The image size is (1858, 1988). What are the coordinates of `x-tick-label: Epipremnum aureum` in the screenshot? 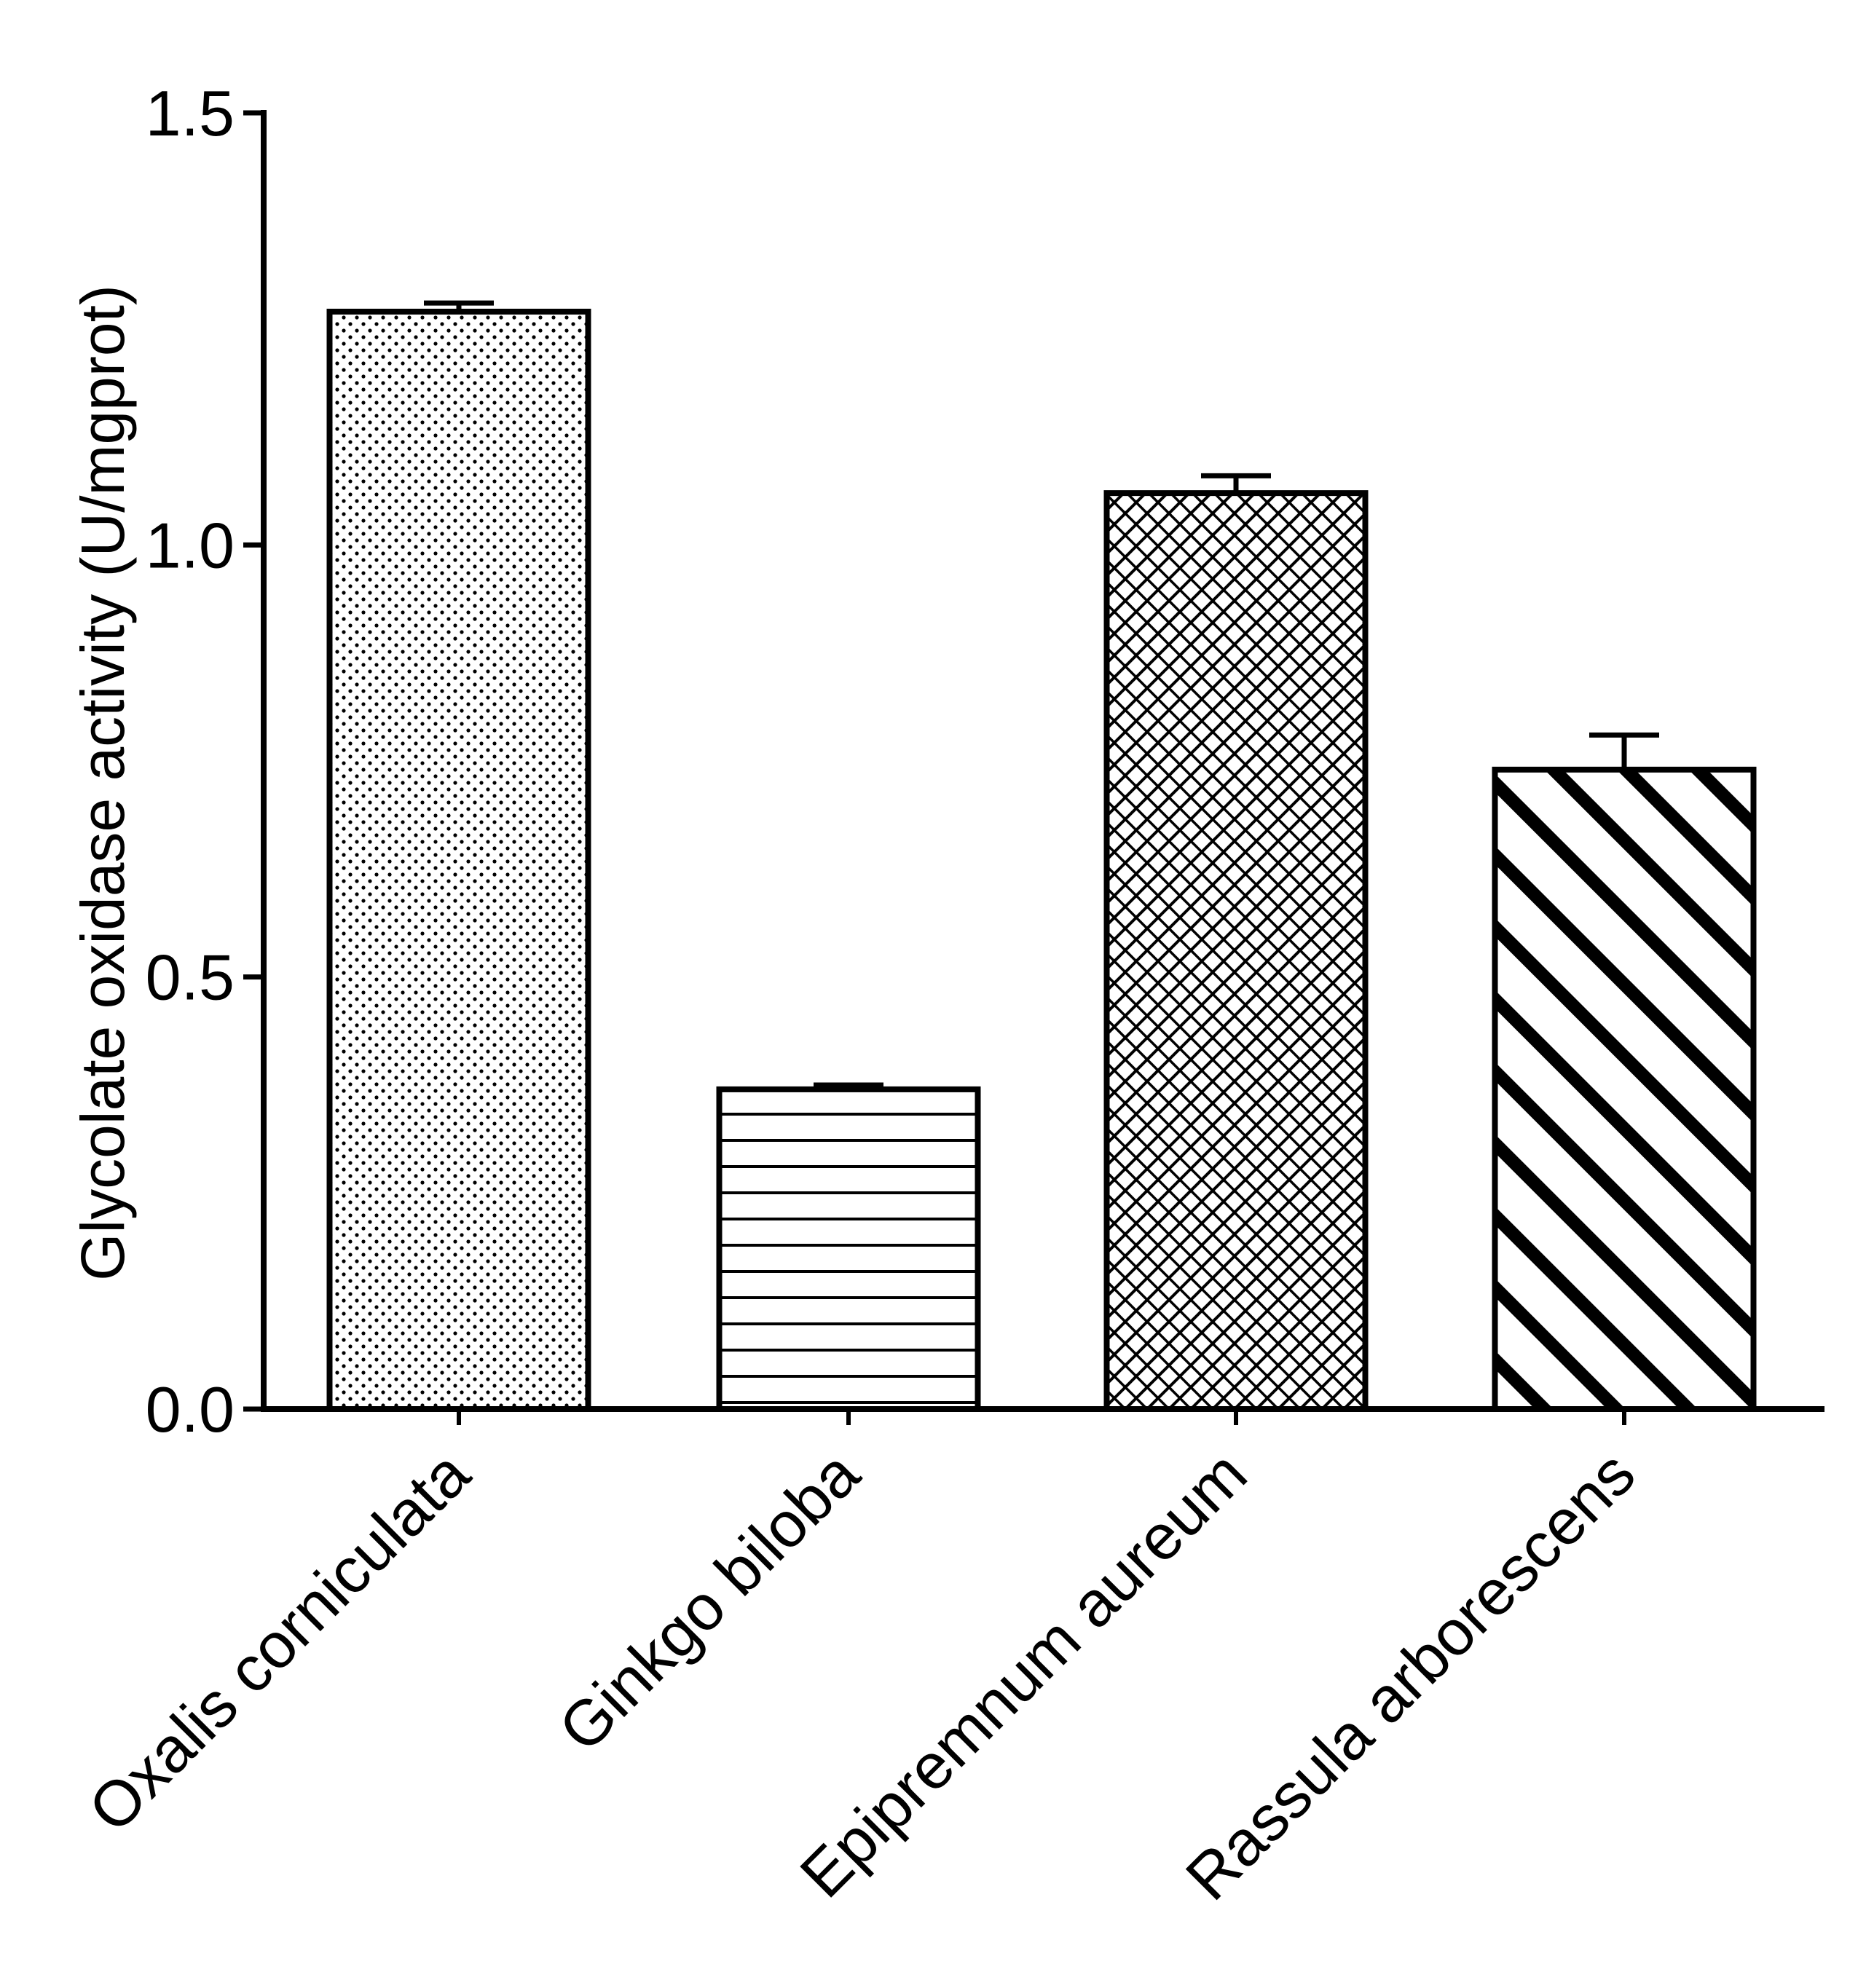 It's located at (1023, 1674).